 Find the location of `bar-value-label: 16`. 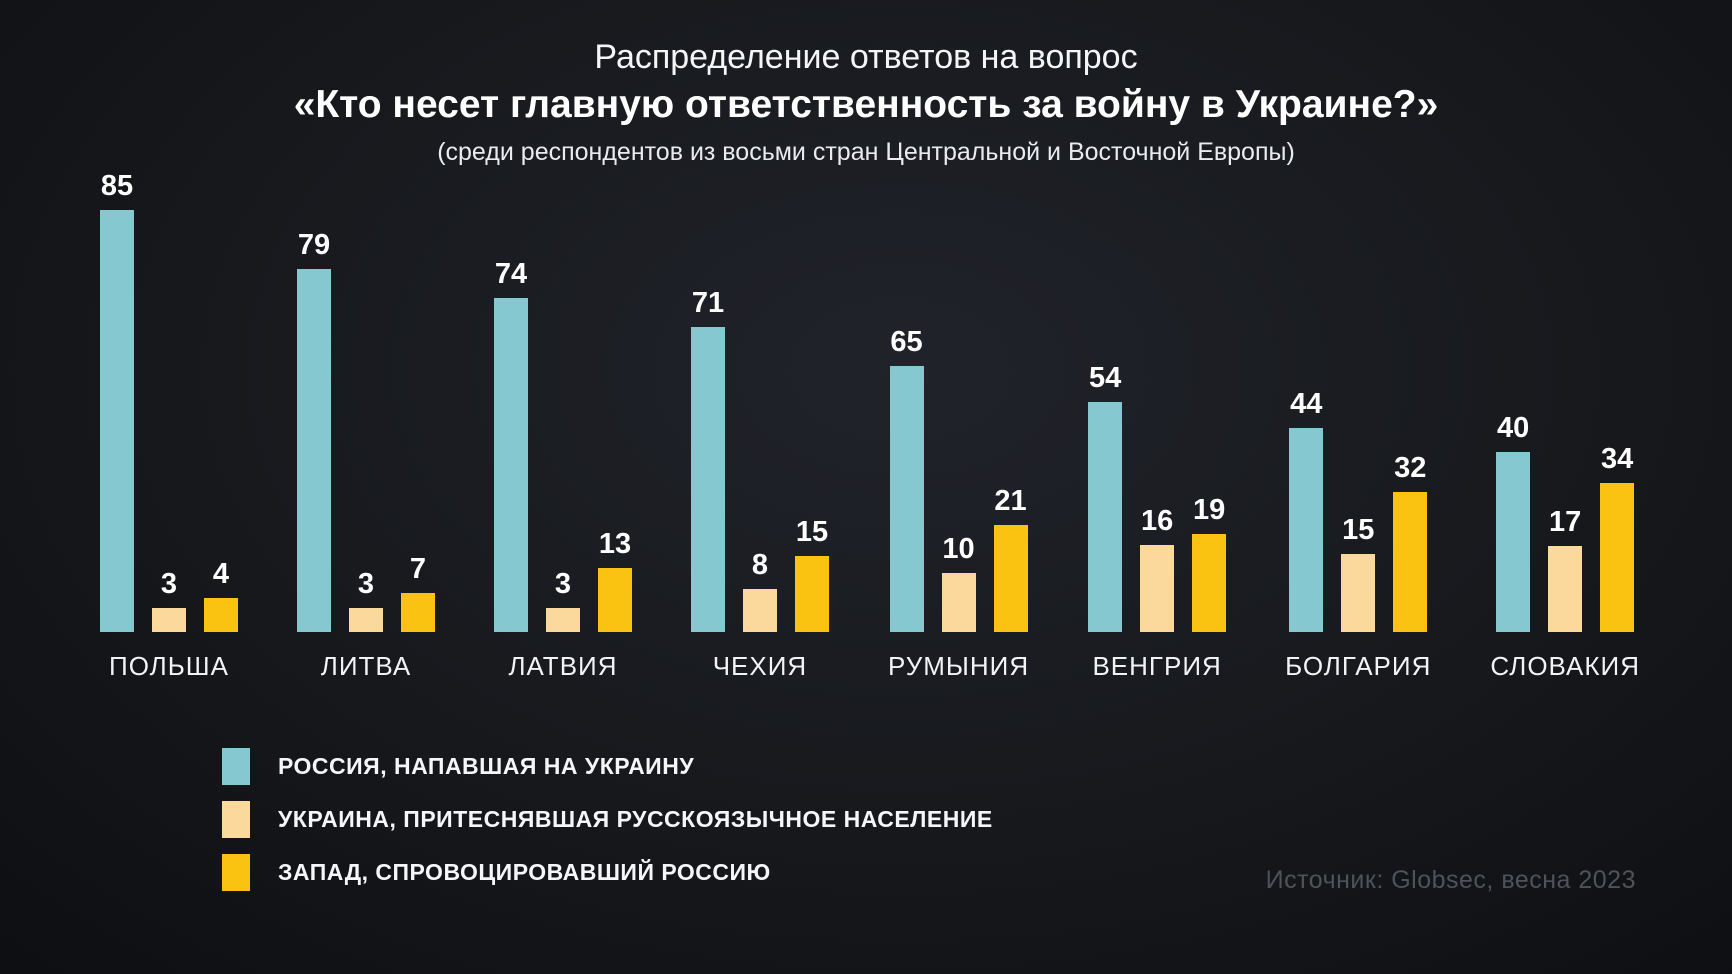

bar-value-label: 16 is located at coordinates (1157, 521).